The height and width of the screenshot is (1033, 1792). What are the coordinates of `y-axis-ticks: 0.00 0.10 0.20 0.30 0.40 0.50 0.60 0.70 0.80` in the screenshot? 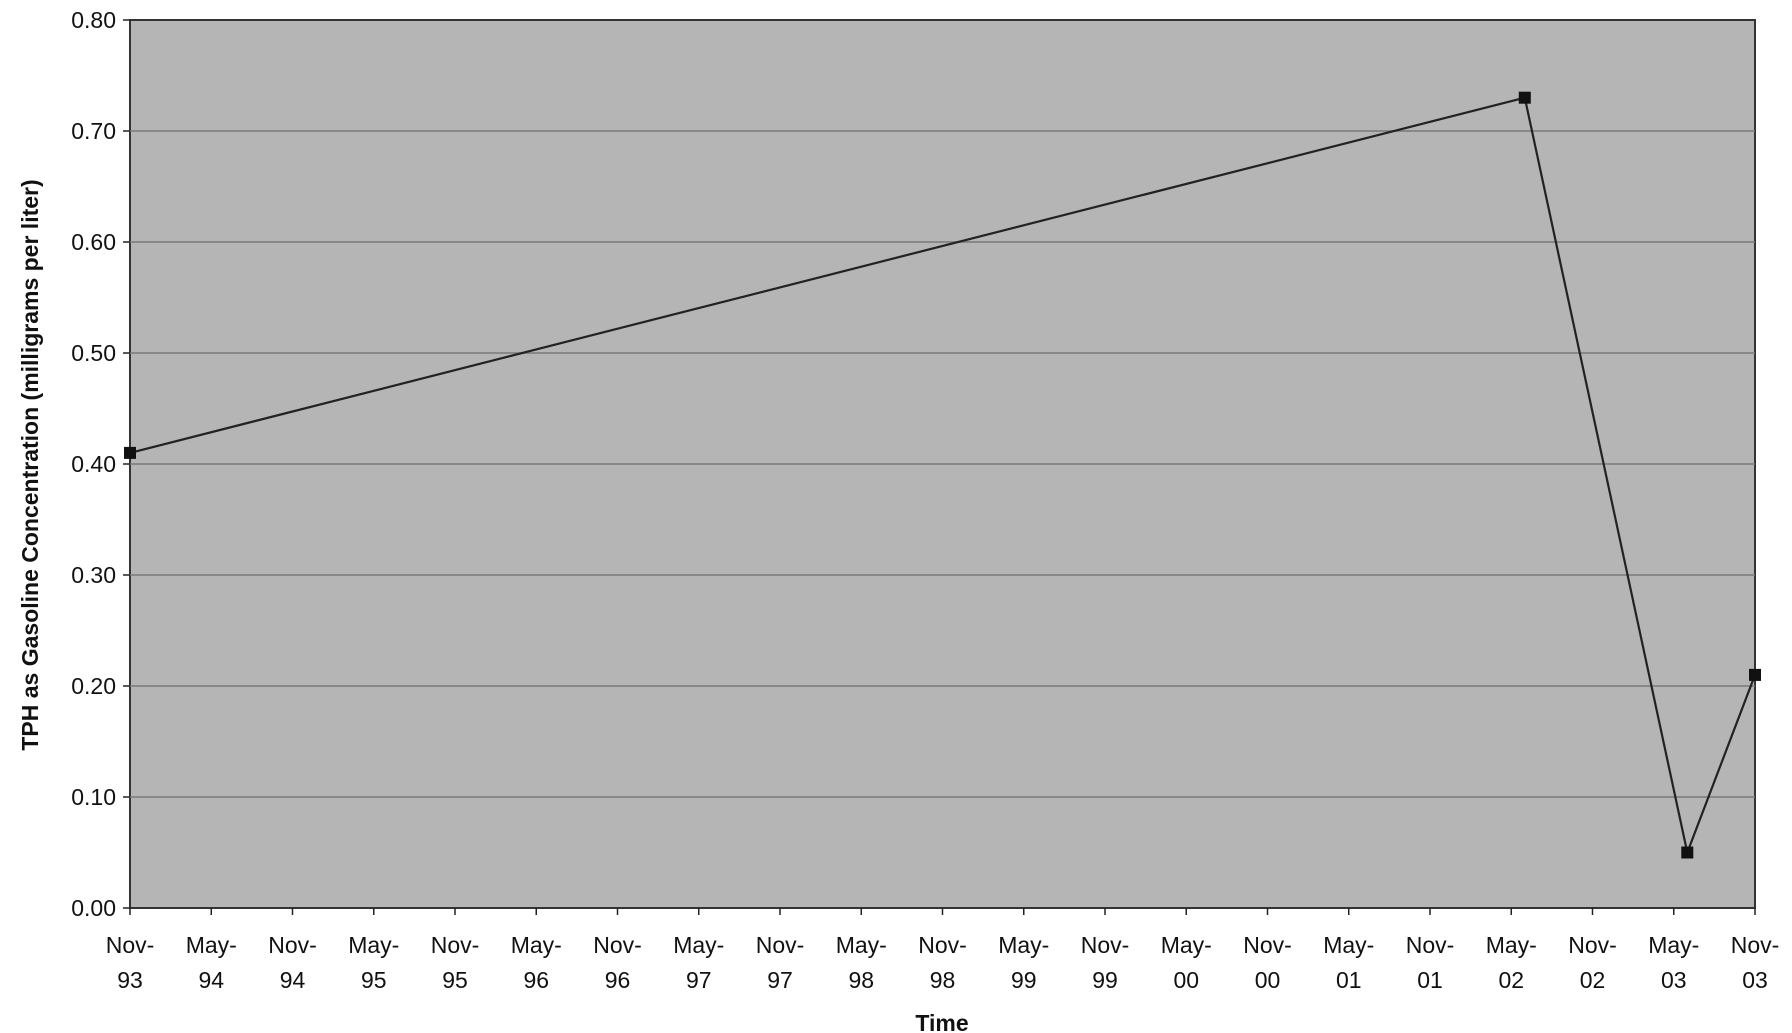 It's located at (100, 464).